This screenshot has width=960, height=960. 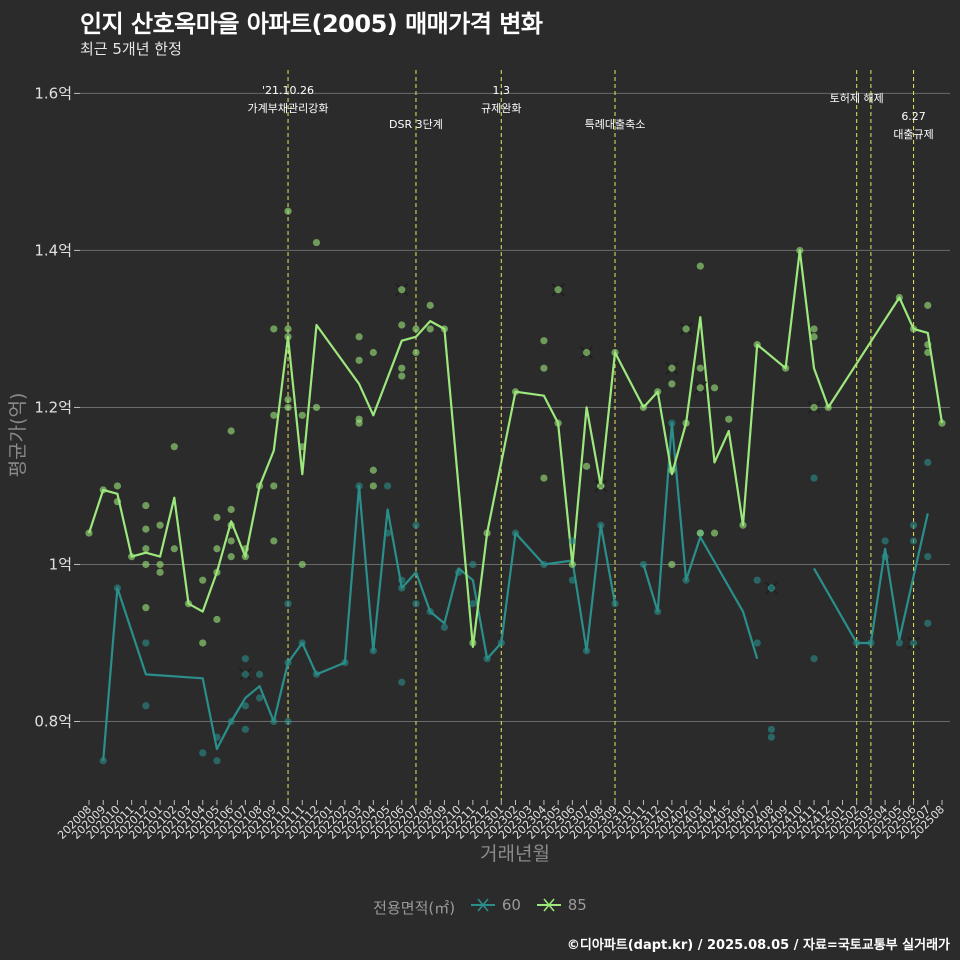 What do you see at coordinates (502, 90) in the screenshot?
I see `event-label-date: 1.3` at bounding box center [502, 90].